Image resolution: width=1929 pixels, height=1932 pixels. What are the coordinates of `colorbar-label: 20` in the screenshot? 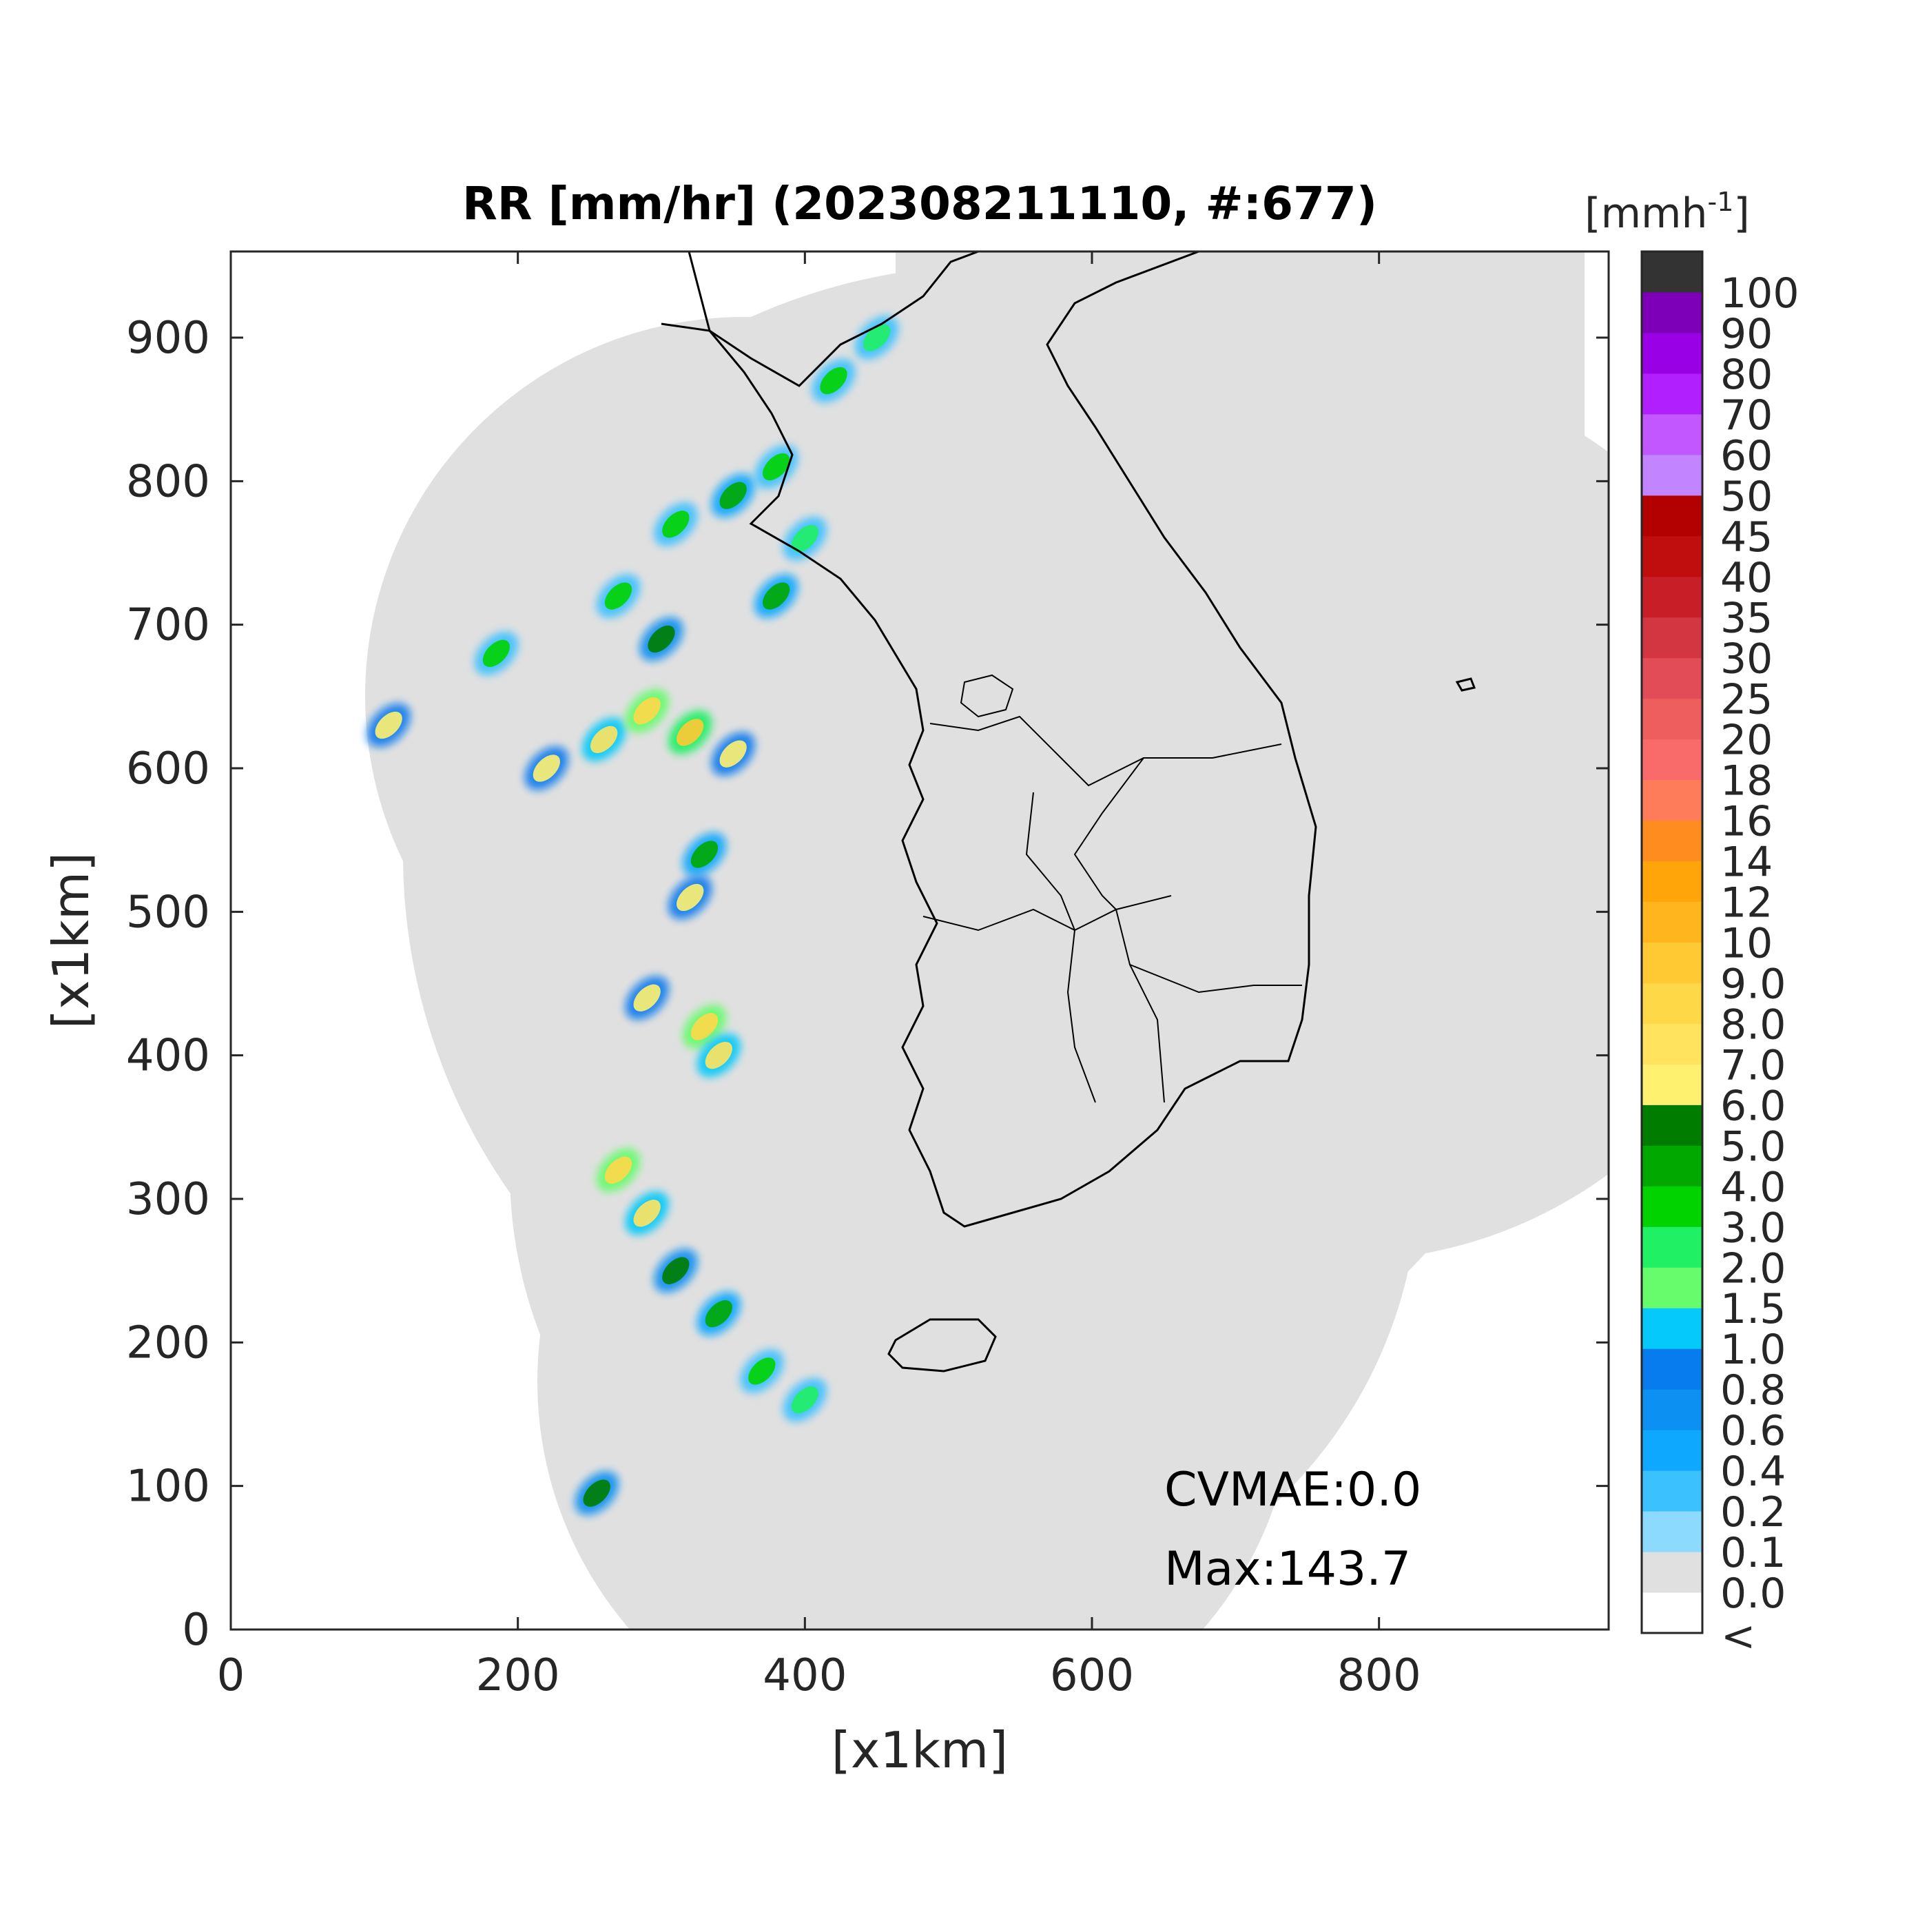 It's located at (1746, 741).